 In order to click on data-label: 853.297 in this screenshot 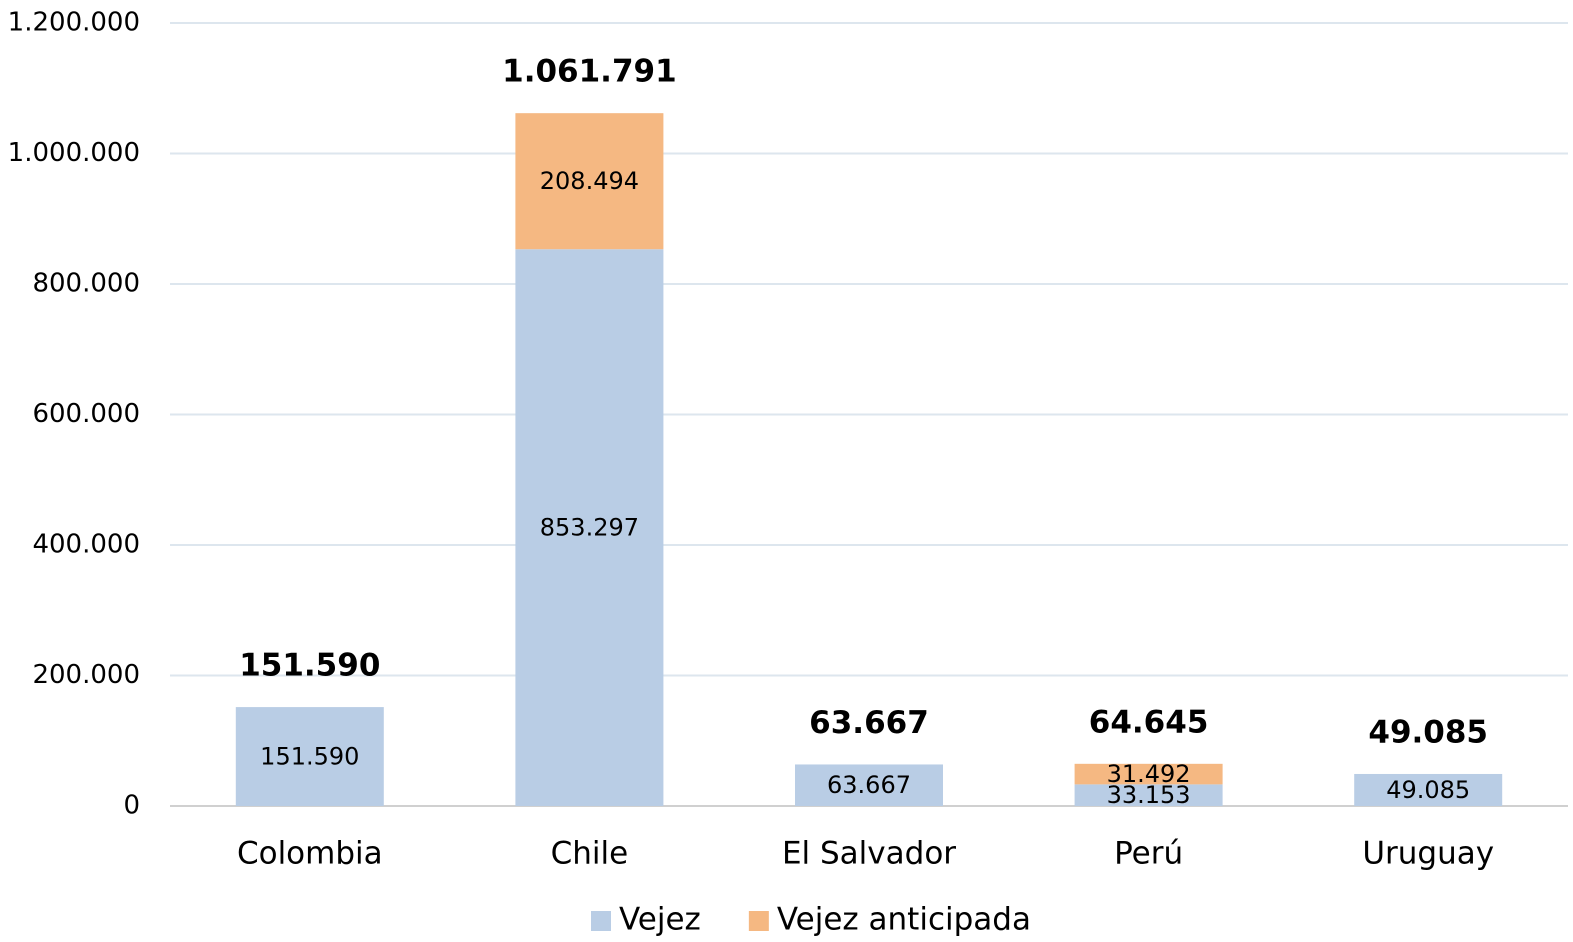, I will do `click(589, 528)`.